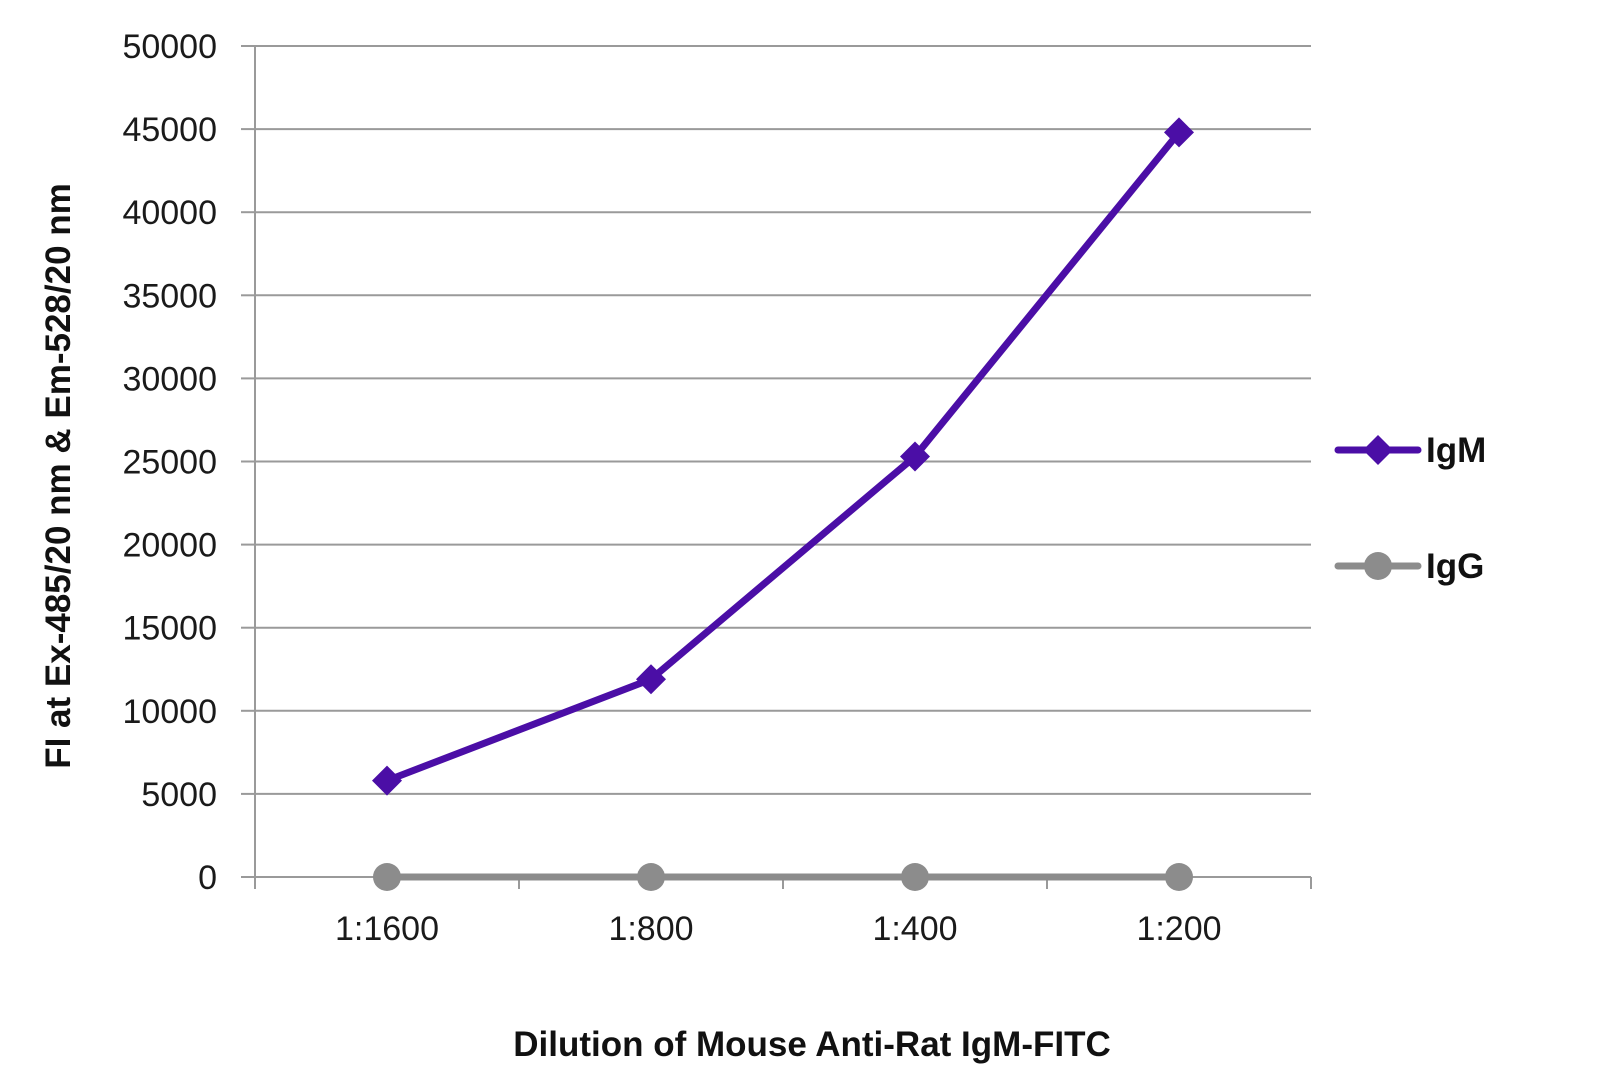 This screenshot has height=1090, width=1617. Describe the element at coordinates (169, 47) in the screenshot. I see `y-tick-label: 50000` at that location.